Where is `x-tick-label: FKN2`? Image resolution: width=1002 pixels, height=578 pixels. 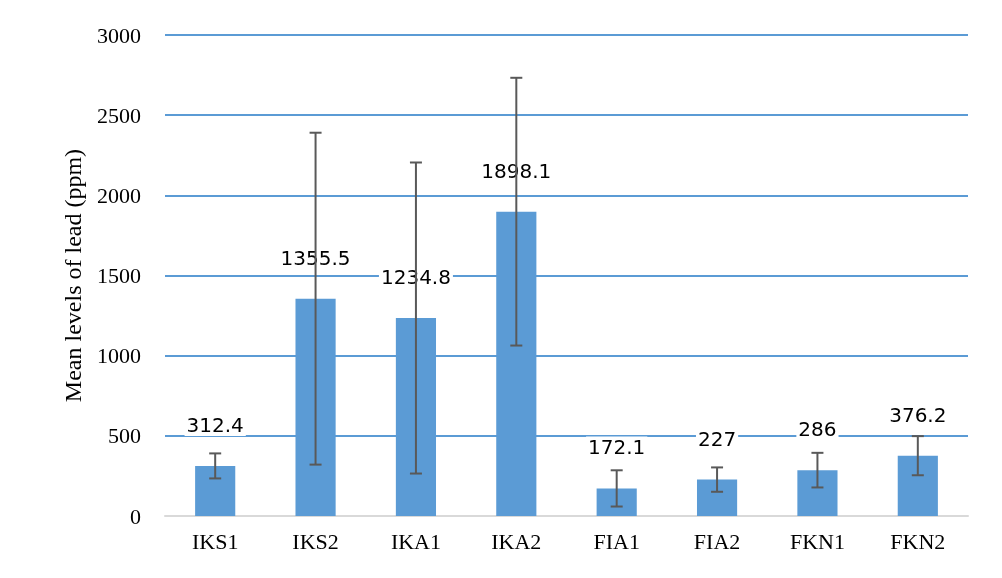 x-tick-label: FKN2 is located at coordinates (918, 541).